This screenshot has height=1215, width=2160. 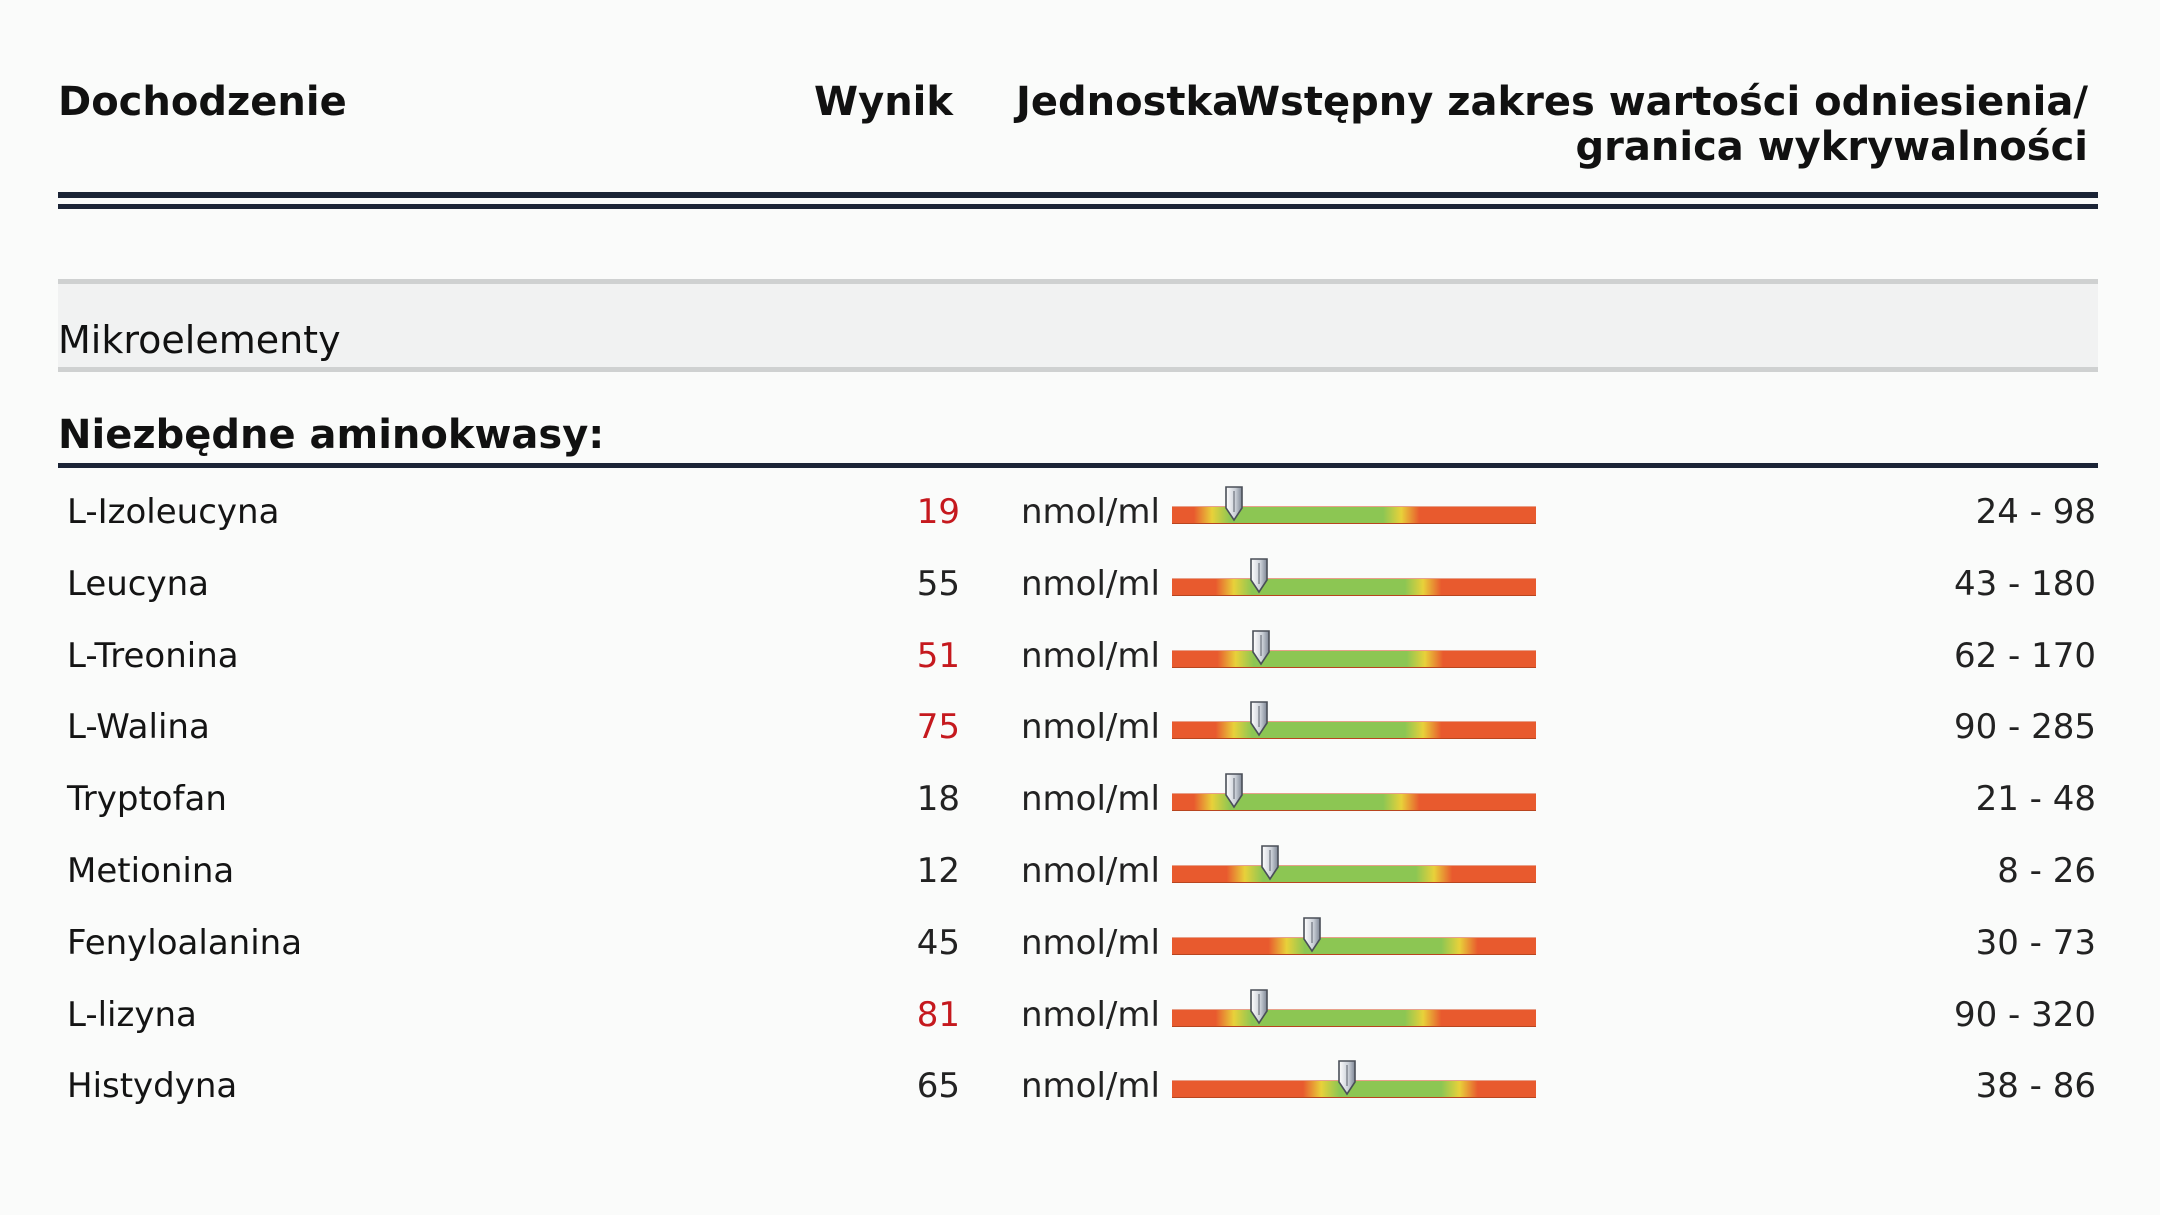 I want to click on result-value: 65, so click(x=938, y=1086).